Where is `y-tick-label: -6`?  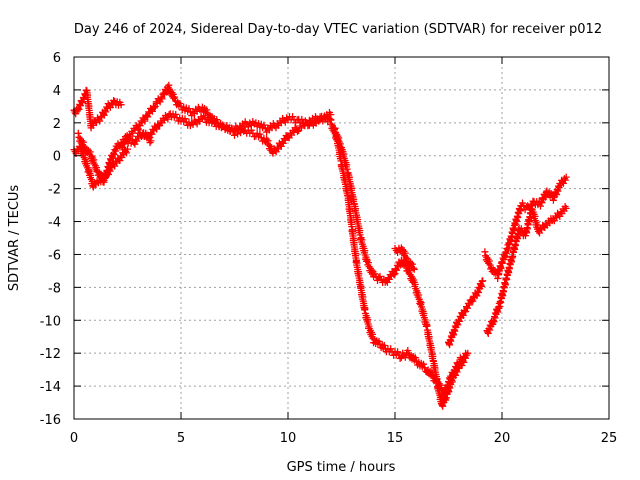
y-tick-label: -6 is located at coordinates (54, 255).